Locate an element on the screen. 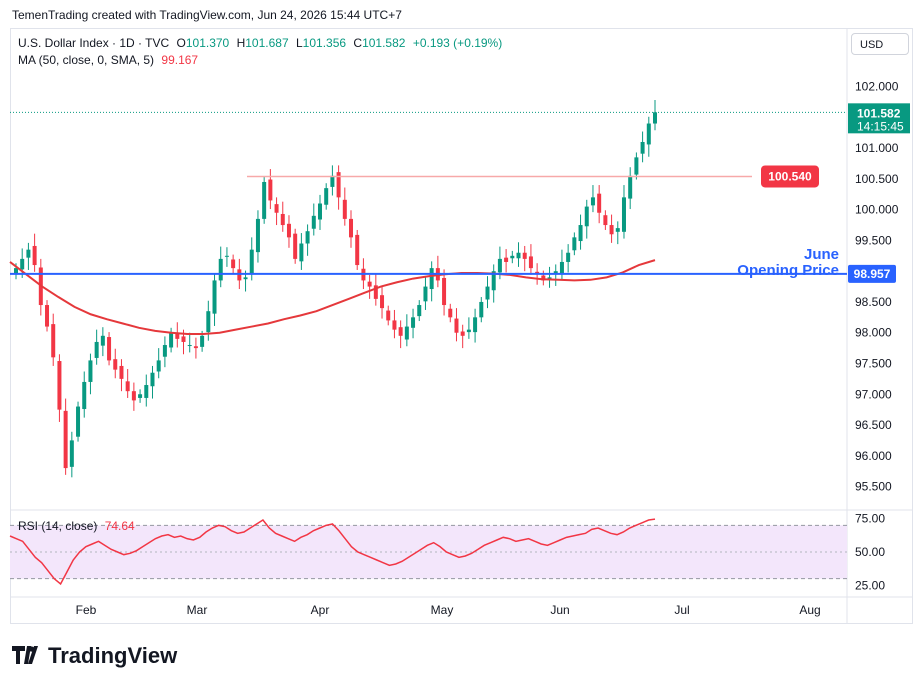  rsi-tick-label: 75.00 is located at coordinates (870, 519).